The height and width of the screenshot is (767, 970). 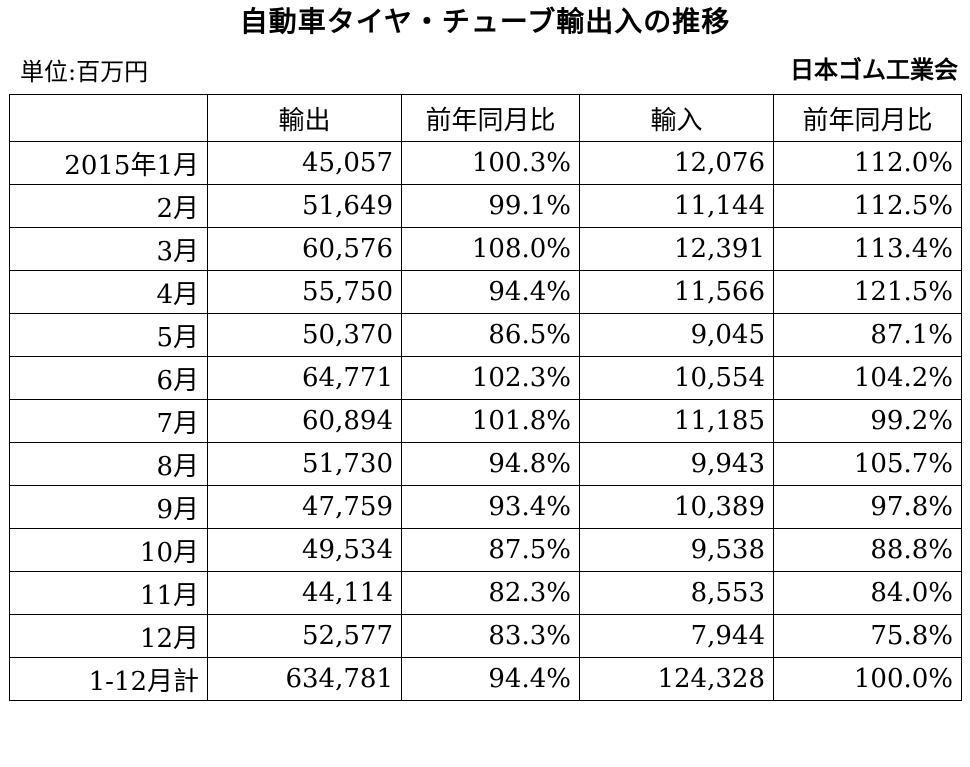 What do you see at coordinates (867, 378) in the screenshot?
I see `import-yoy-cell: 104.2%` at bounding box center [867, 378].